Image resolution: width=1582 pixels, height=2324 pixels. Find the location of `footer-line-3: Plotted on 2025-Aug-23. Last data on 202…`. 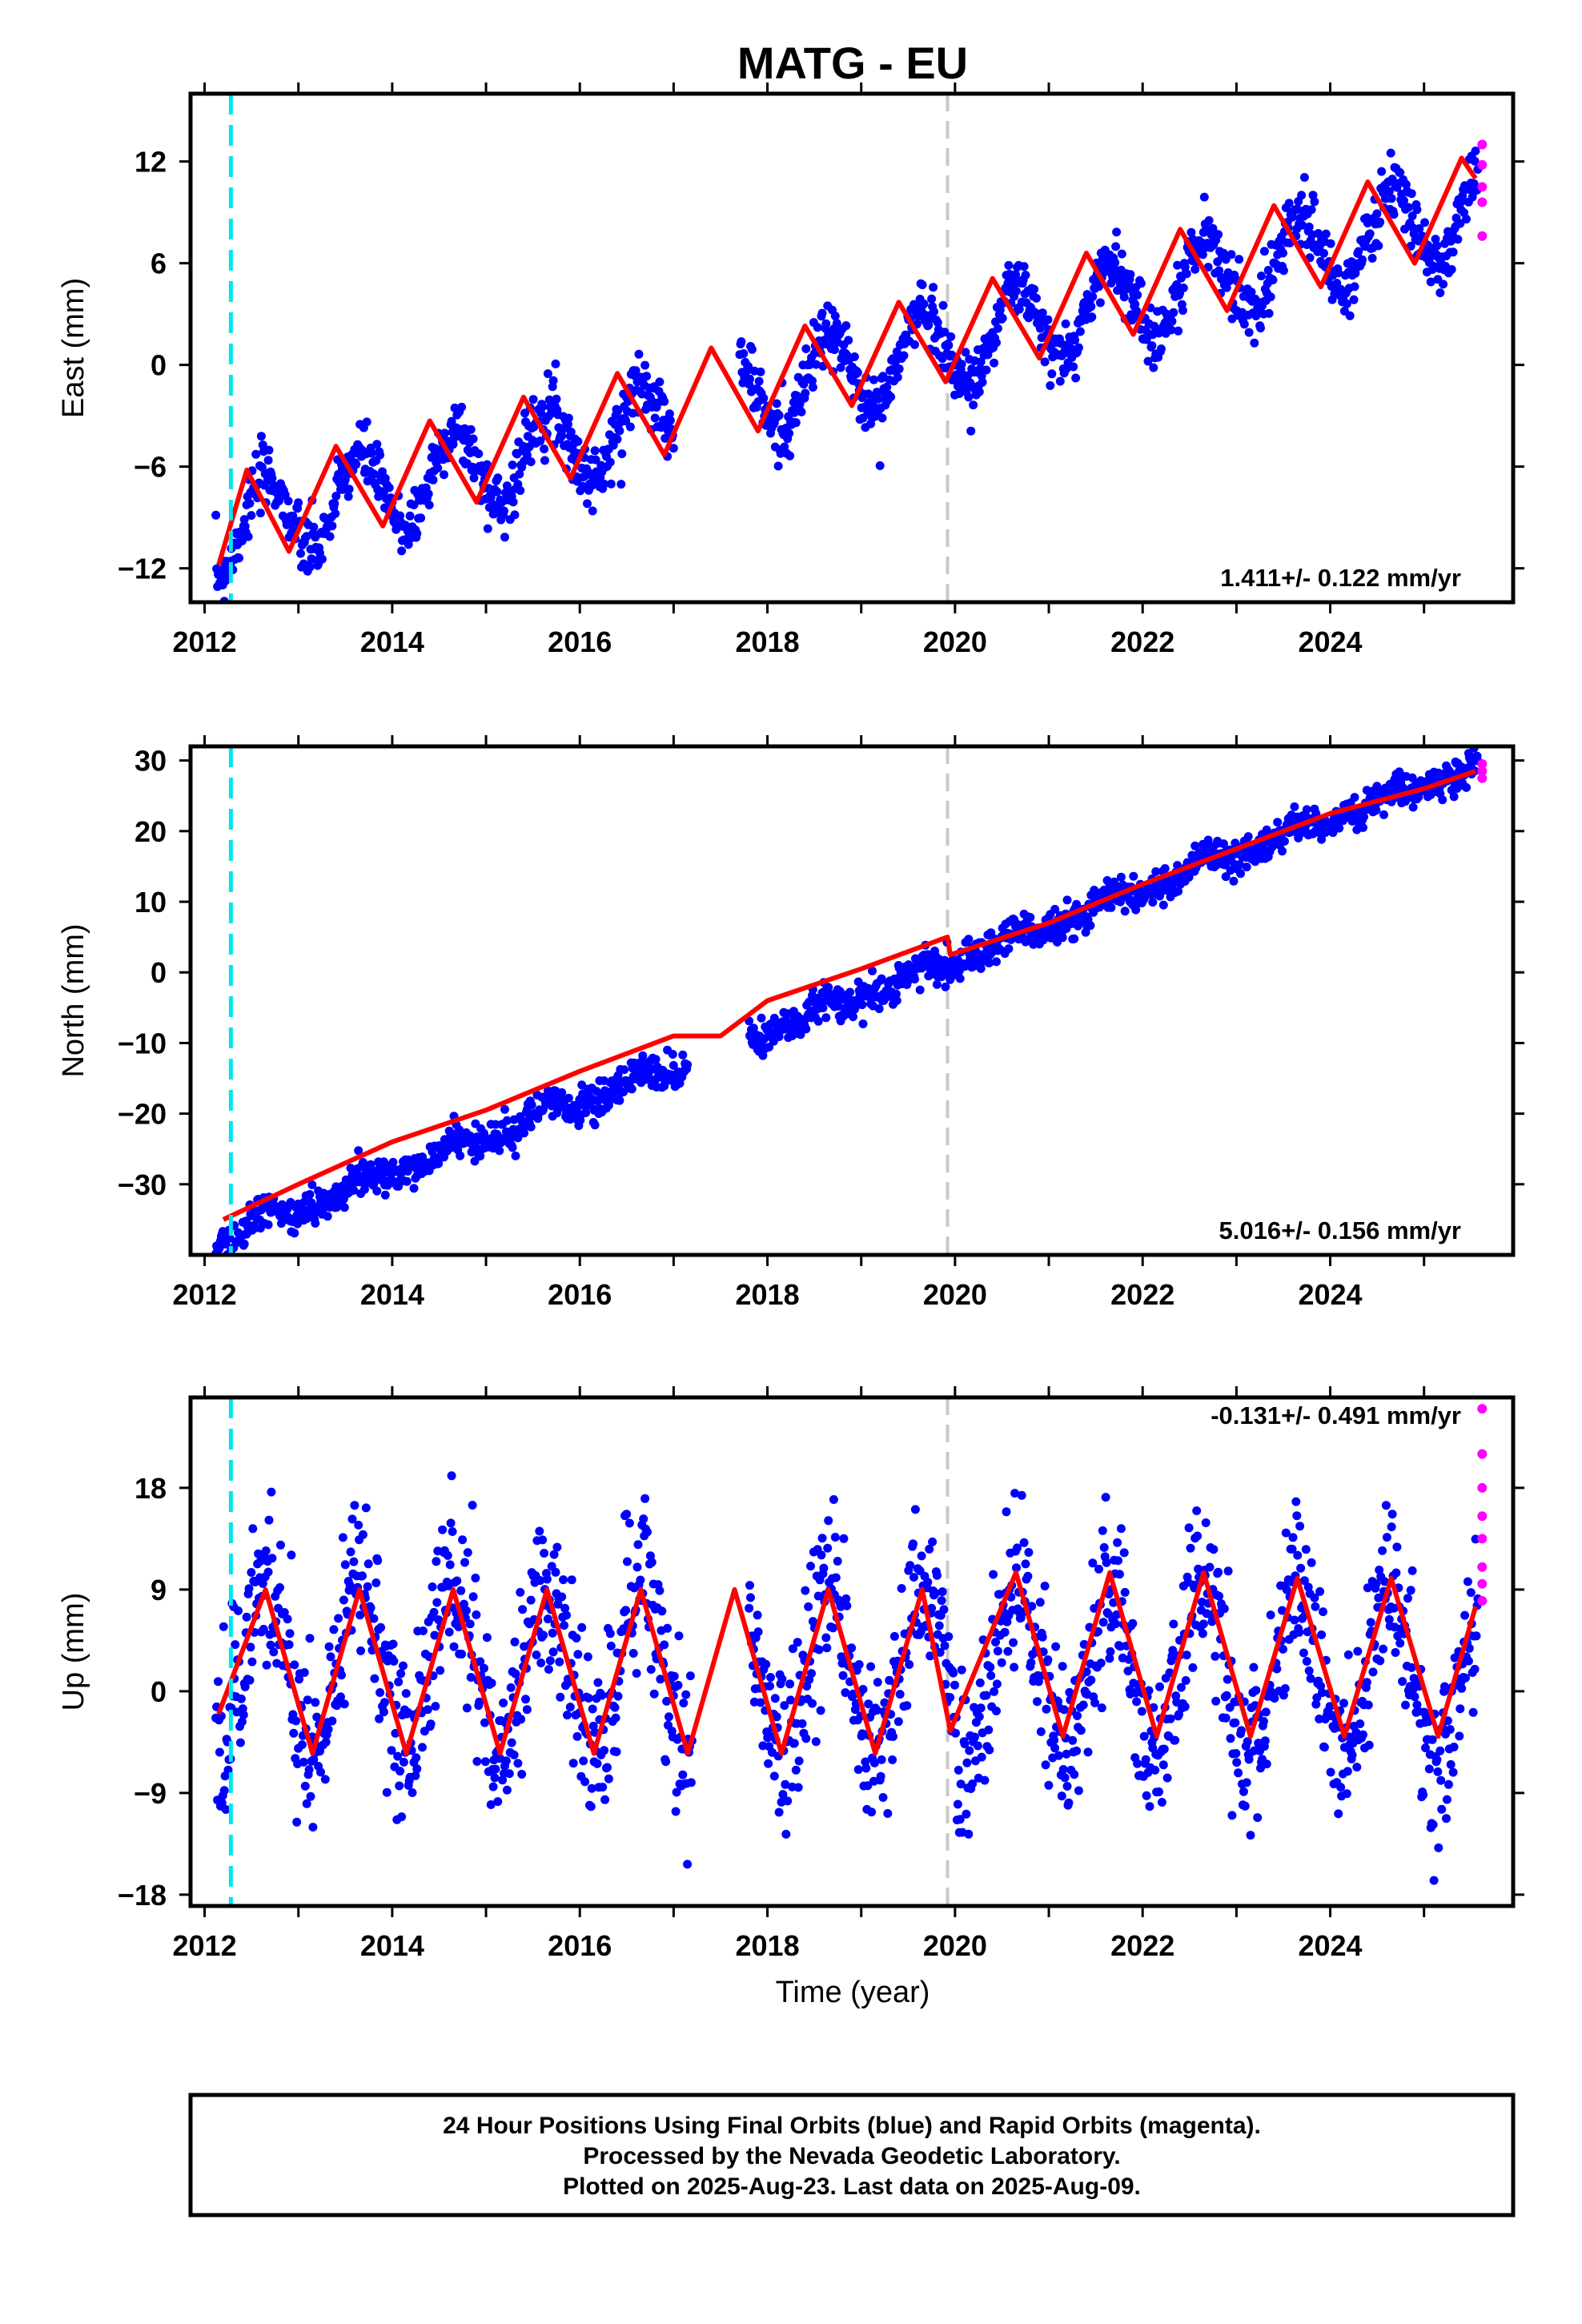

footer-line-3: Plotted on 2025-Aug-23. Last data on 202… is located at coordinates (852, 2186).